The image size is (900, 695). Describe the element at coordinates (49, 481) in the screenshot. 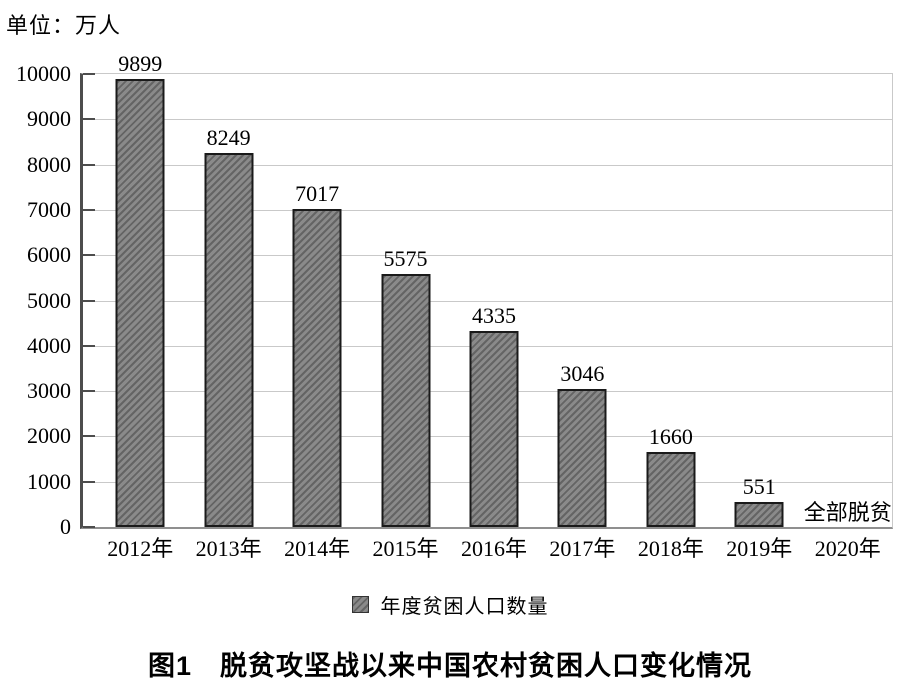

I see `y-tick-label: 1000` at that location.